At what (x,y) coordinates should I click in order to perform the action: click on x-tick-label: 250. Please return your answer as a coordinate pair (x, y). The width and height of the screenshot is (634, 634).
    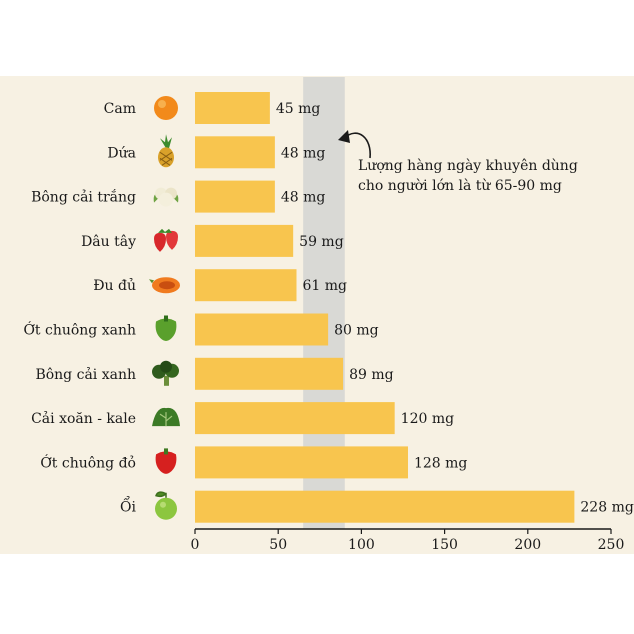
    Looking at the image, I should click on (611, 545).